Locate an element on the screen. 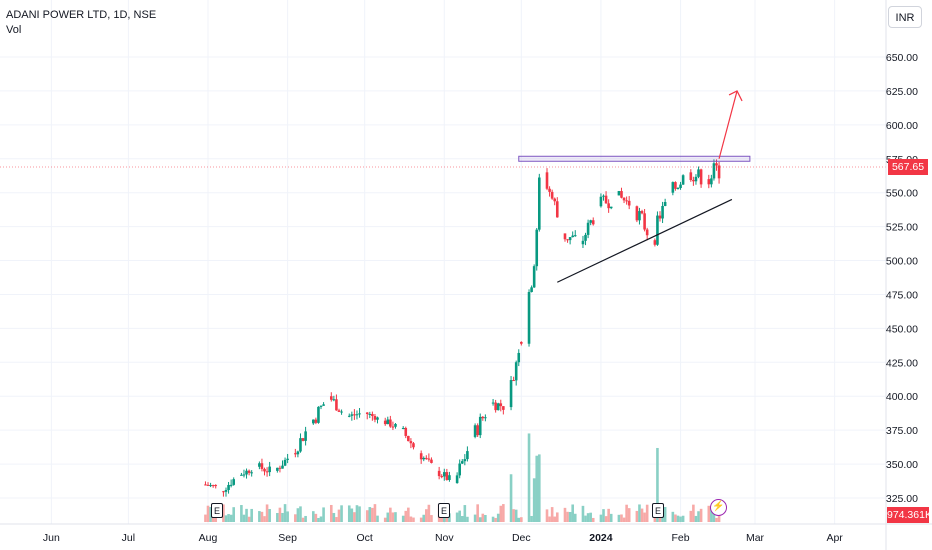 This screenshot has height=550, width=932. price-tick-label: 525.00 is located at coordinates (902, 228).